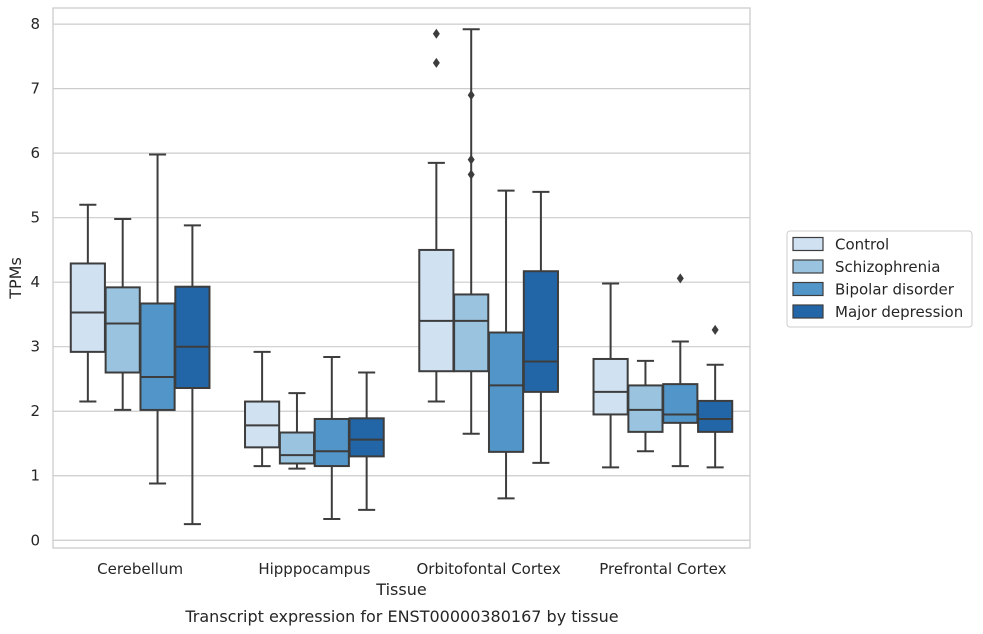 The image size is (983, 634). What do you see at coordinates (35, 411) in the screenshot?
I see `y-tick-label: 2` at bounding box center [35, 411].